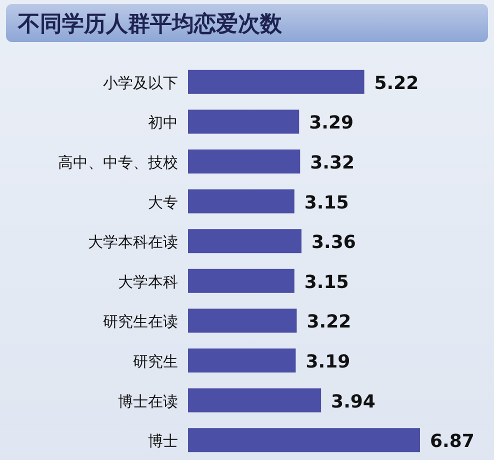 The height and width of the screenshot is (460, 494). What do you see at coordinates (140, 321) in the screenshot?
I see `y-tick-label: 研究生在读` at bounding box center [140, 321].